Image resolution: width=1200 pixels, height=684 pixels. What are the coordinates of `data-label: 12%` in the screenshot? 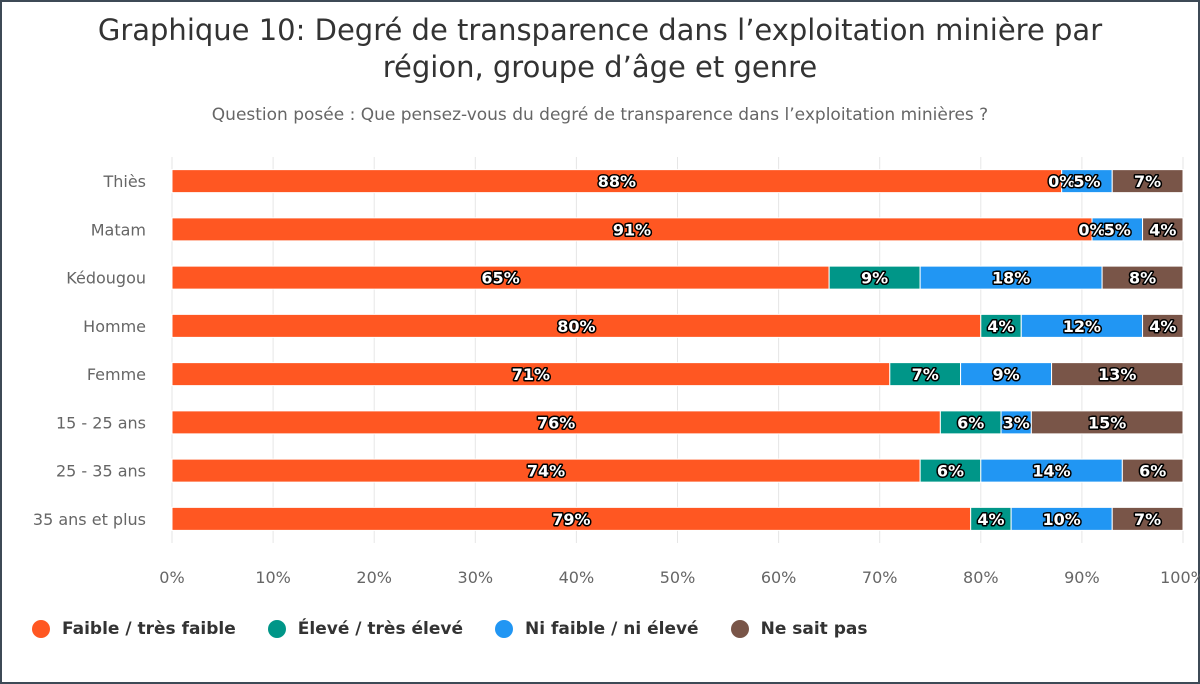 It's located at (1082, 326).